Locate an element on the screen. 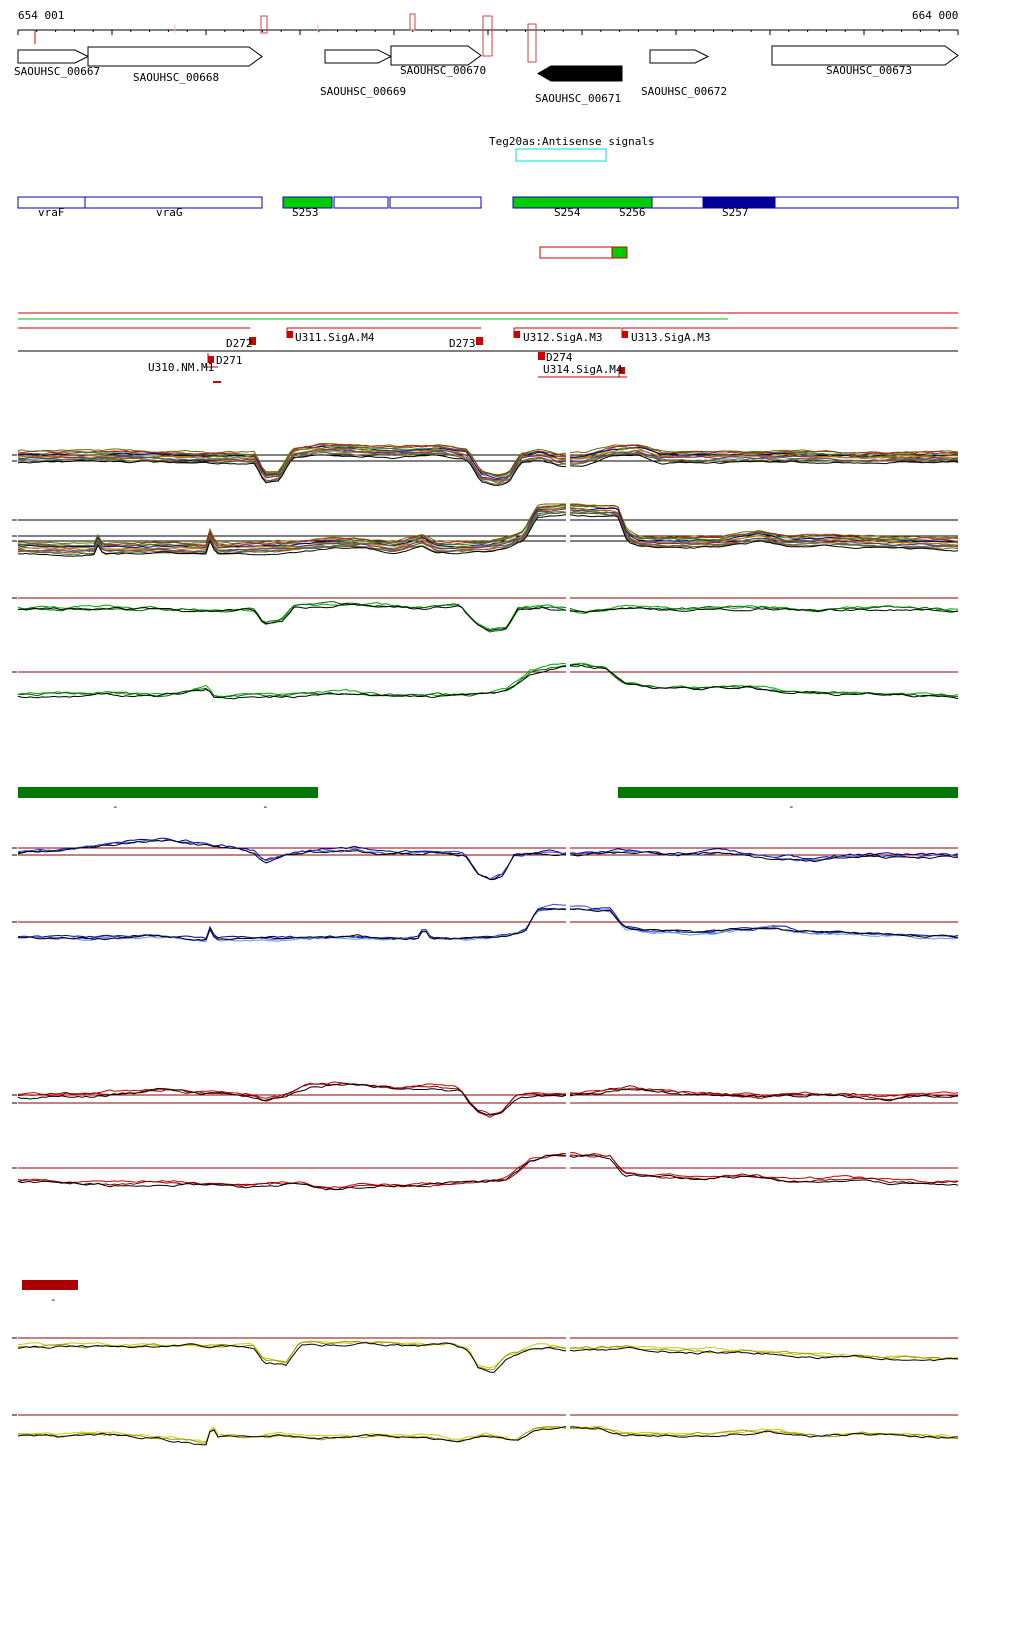 This screenshot has height=1640, width=1024. tss-unit-label-U311.SigA.M4: U311.SigA.M4 is located at coordinates (335, 337).